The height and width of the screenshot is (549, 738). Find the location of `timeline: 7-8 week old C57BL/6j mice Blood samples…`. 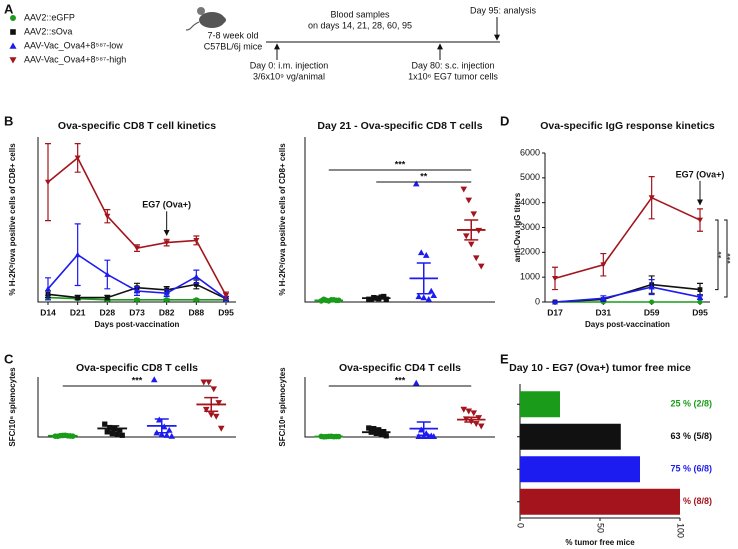

timeline: 7-8 week old C57BL/6j mice Blood samples… is located at coordinates (370, 43).